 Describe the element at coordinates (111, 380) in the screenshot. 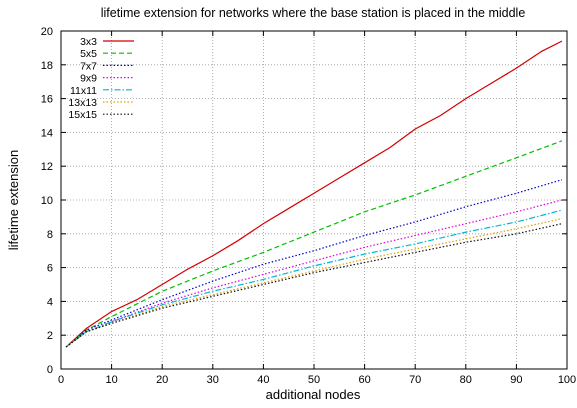

I see `x-tick-label: 10` at that location.